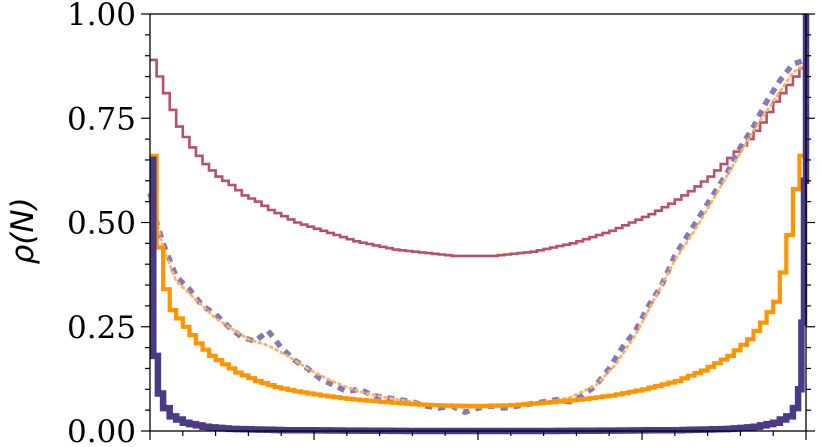 The height and width of the screenshot is (447, 830). I want to click on y-tick-label: 0.25, so click(101, 328).